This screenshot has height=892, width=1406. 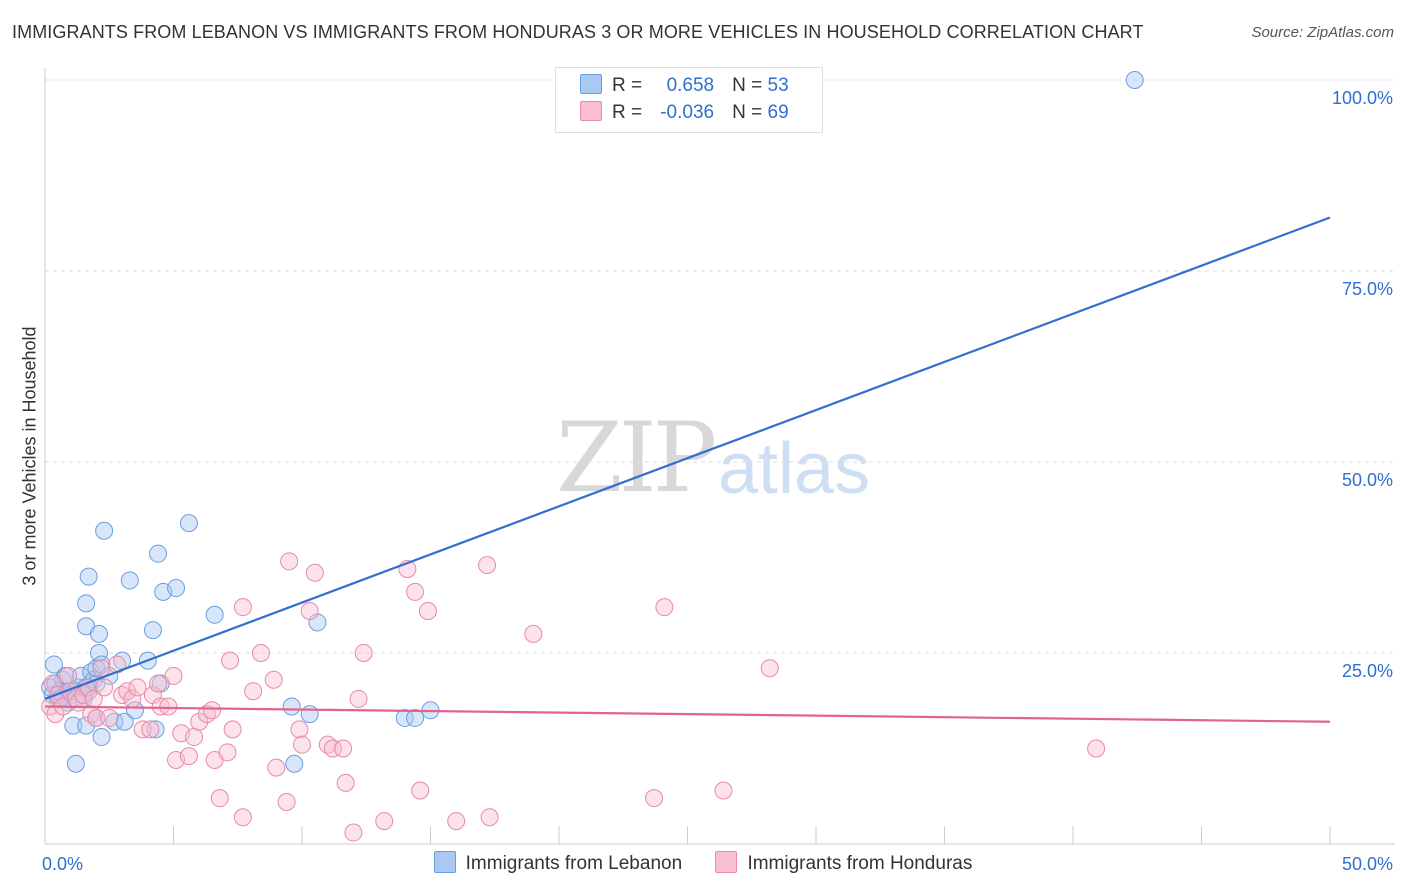 What do you see at coordinates (1367, 289) in the screenshot?
I see `y-tick-label: 75.0%` at bounding box center [1367, 289].